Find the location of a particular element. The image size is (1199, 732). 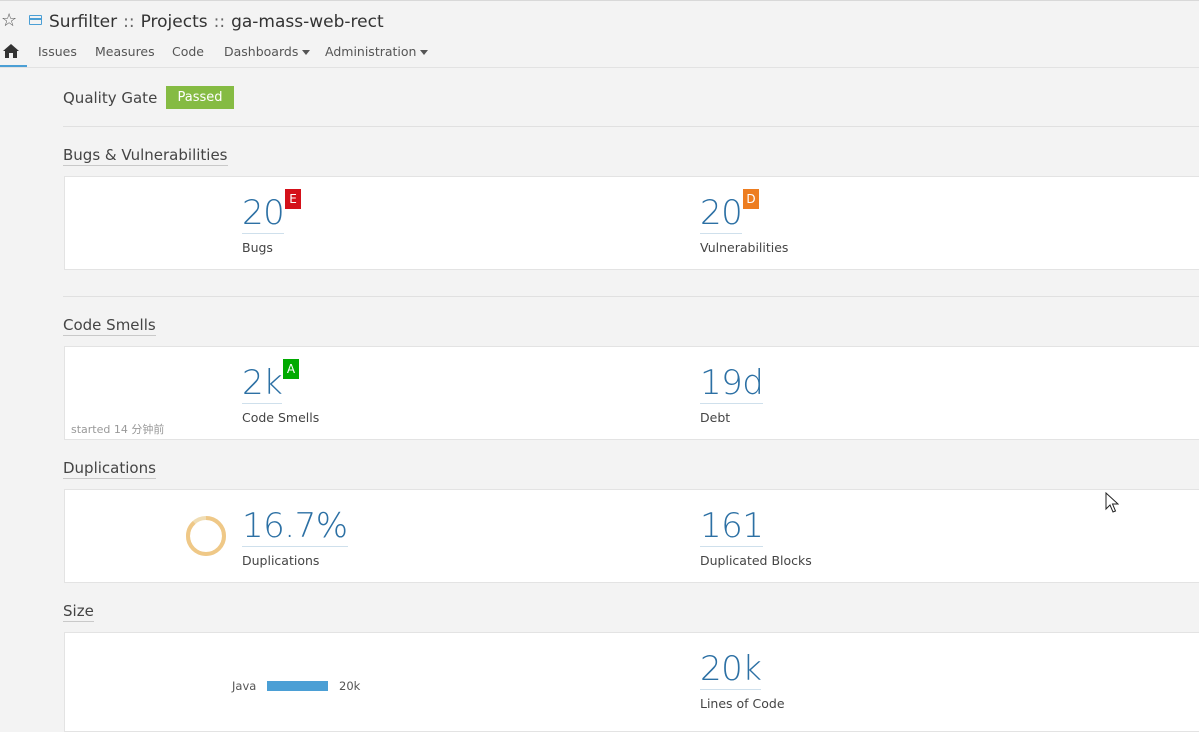

section-title-size: Size is located at coordinates (78, 612).